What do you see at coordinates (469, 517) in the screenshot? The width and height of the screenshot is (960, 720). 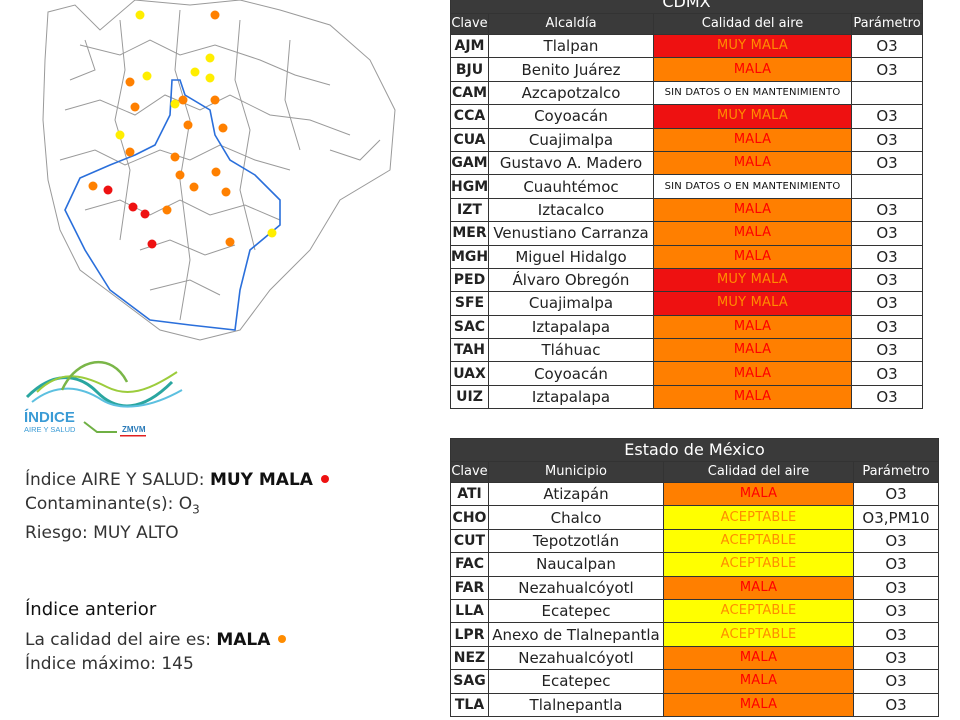 I see `station-code: CHO` at bounding box center [469, 517].